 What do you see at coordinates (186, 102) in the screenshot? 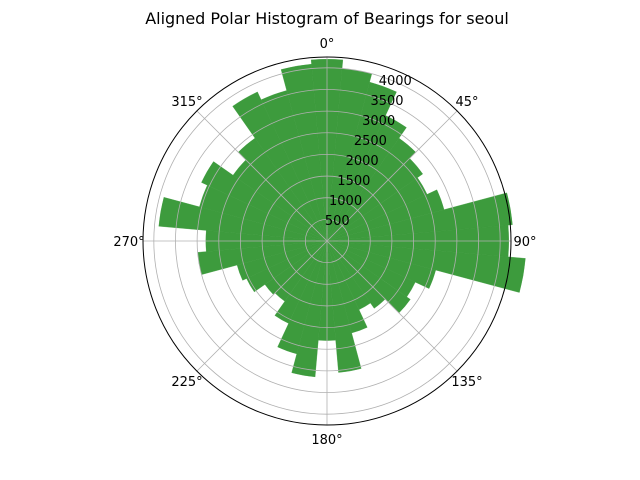
I see `angle-tick-label: 315°` at bounding box center [186, 102].